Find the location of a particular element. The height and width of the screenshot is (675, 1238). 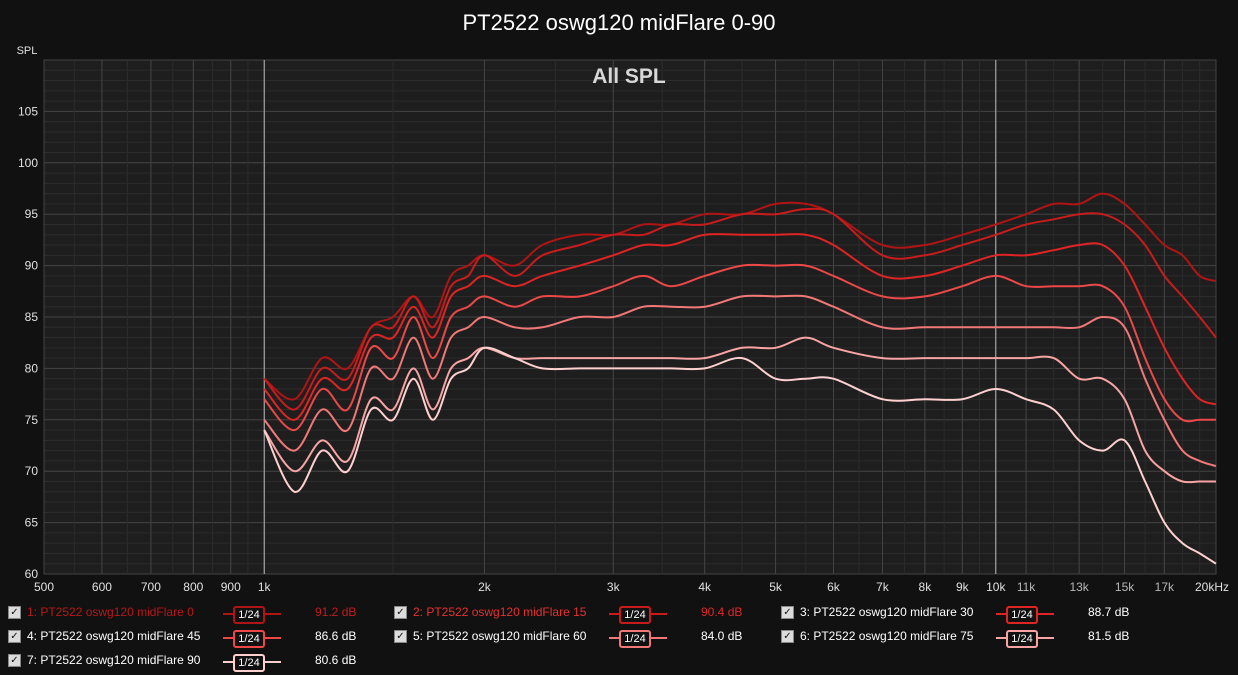

legend-level: 80.6 dB is located at coordinates (336, 660).